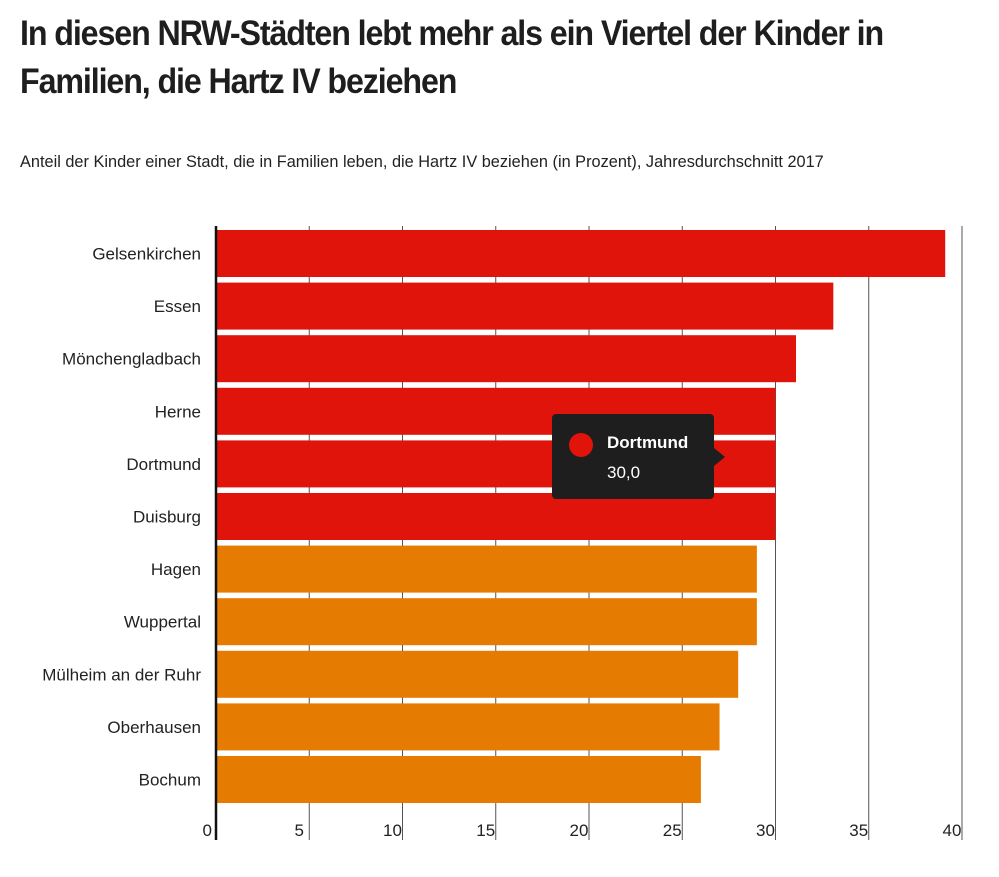  What do you see at coordinates (163, 464) in the screenshot?
I see `category-label: Dortmund` at bounding box center [163, 464].